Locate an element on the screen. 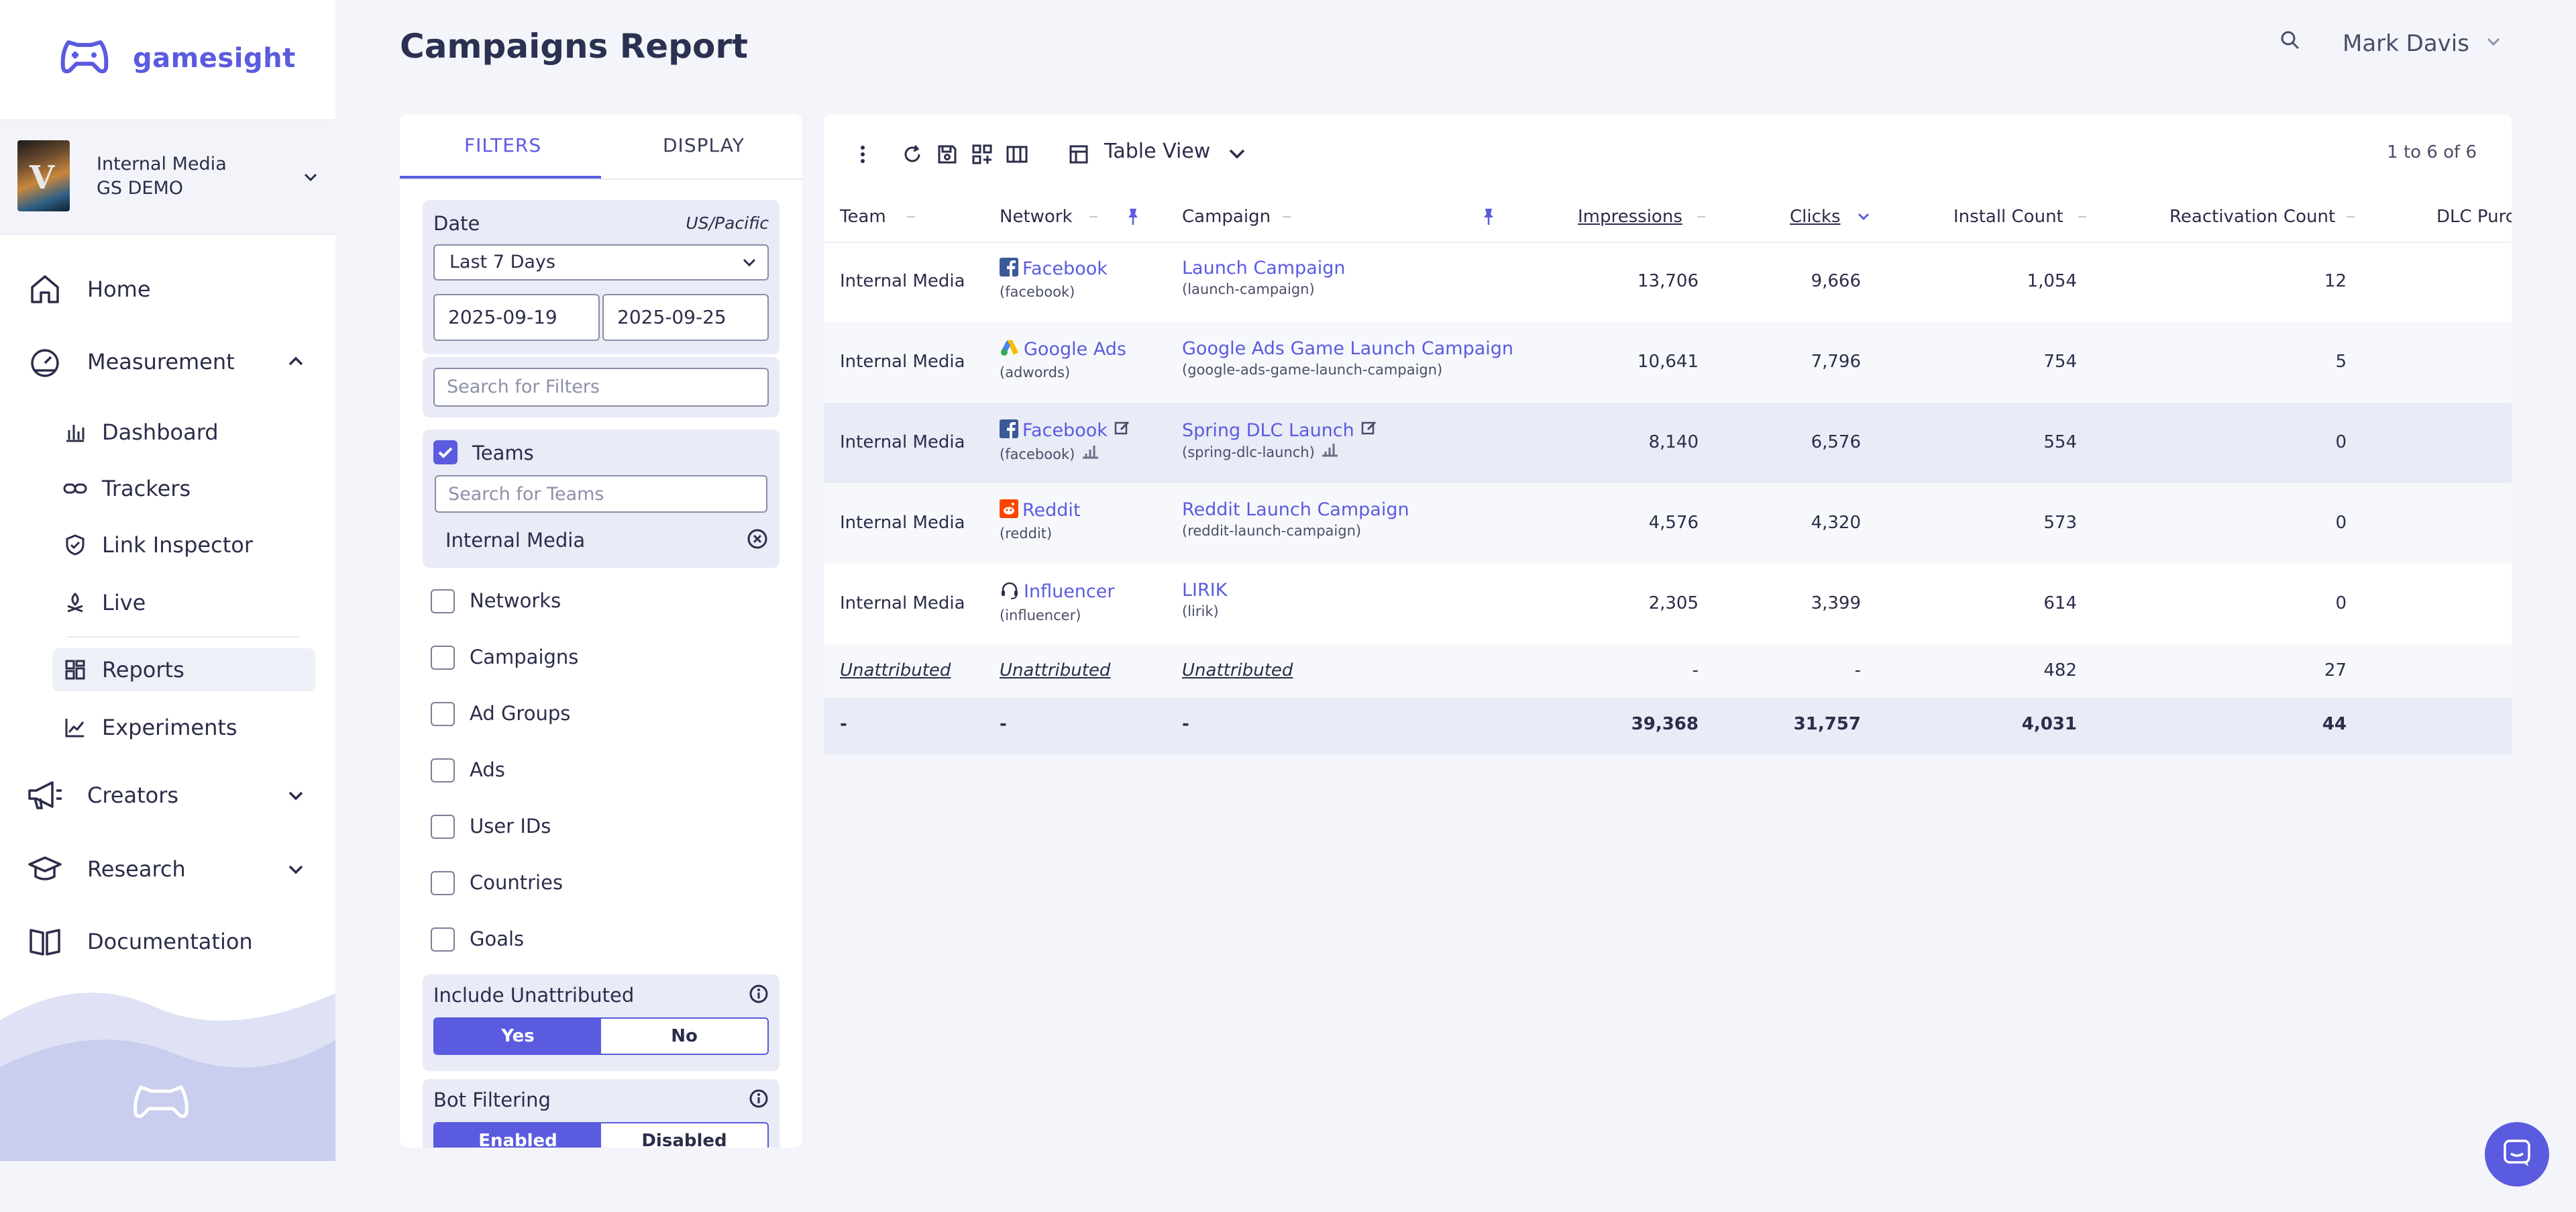  end-date-input: 2025-09-25 is located at coordinates (685, 317).